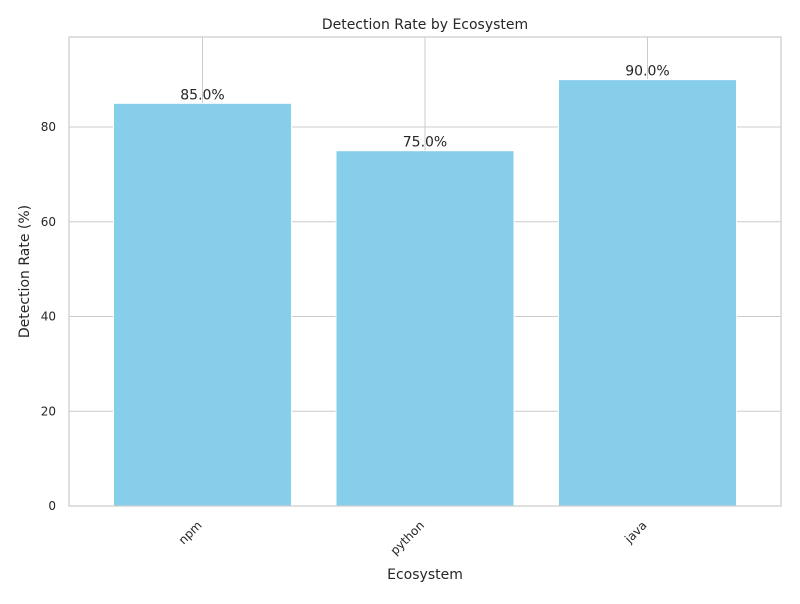 This screenshot has width=800, height=604. I want to click on data-label-java: 90.0%, so click(647, 72).